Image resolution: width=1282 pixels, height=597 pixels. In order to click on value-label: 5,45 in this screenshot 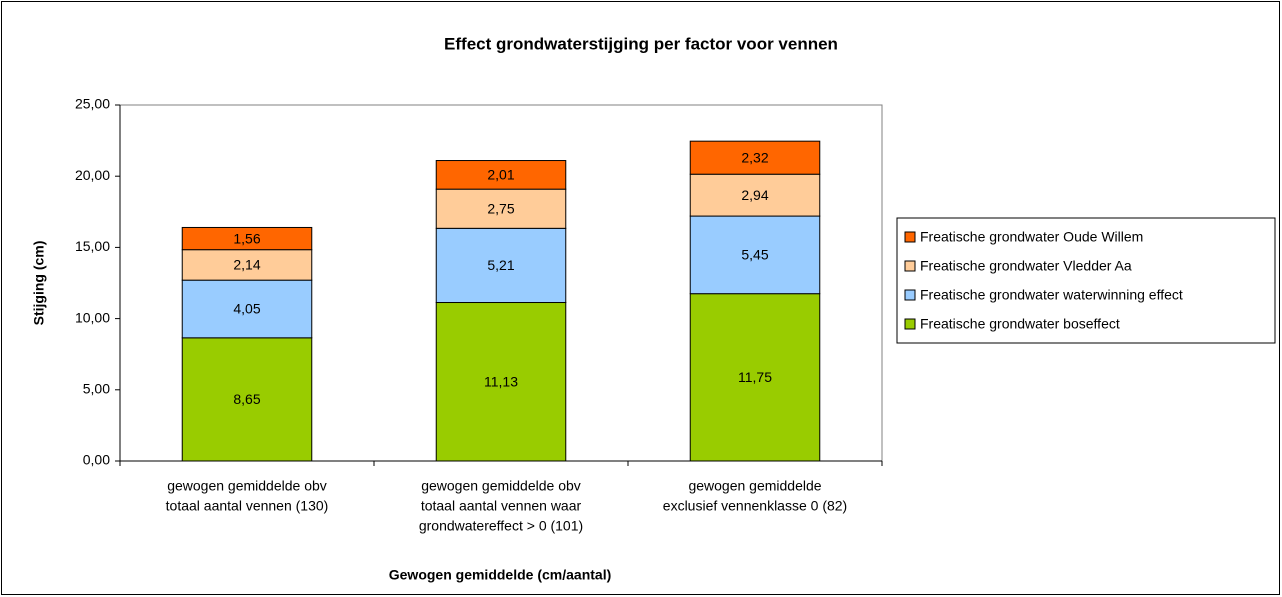, I will do `click(754, 255)`.